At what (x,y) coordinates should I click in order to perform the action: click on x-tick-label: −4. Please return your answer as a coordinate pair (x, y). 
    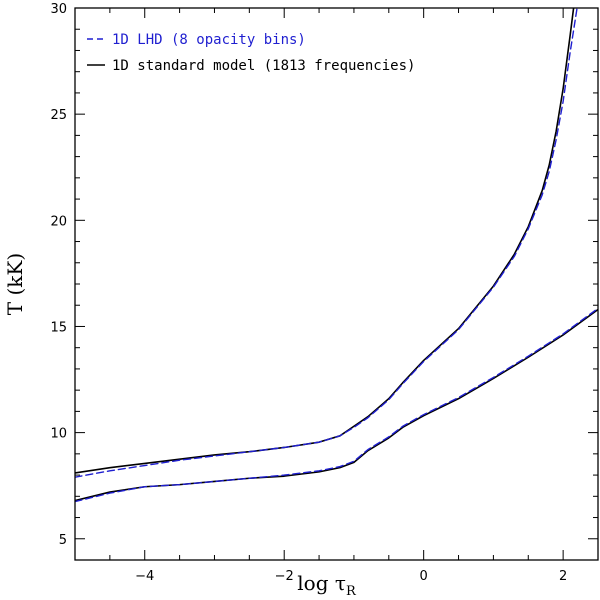
    Looking at the image, I should click on (144, 576).